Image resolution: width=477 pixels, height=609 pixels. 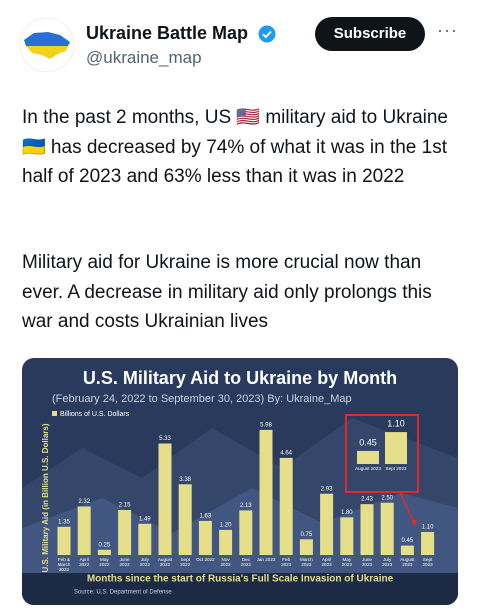 I want to click on value-label: 2.32, so click(x=84, y=502).